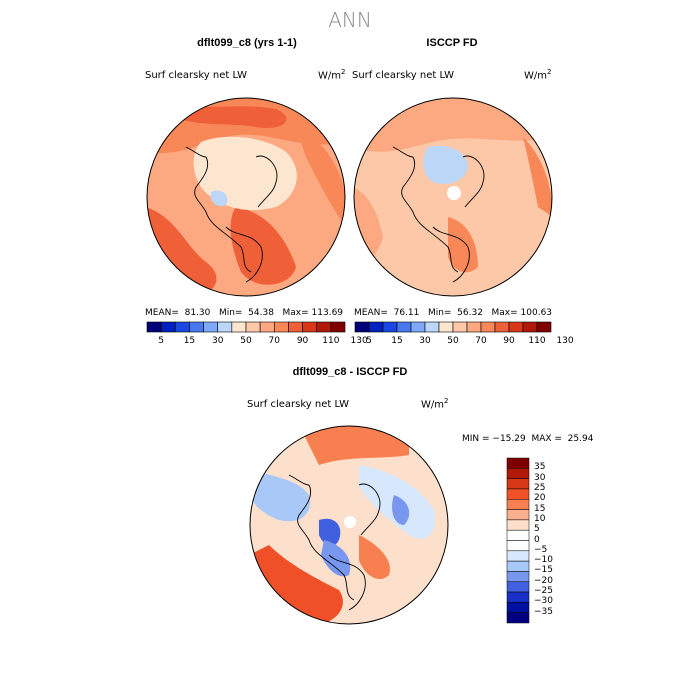 The height and width of the screenshot is (700, 700). I want to click on diff-colorbar, so click(518, 540).